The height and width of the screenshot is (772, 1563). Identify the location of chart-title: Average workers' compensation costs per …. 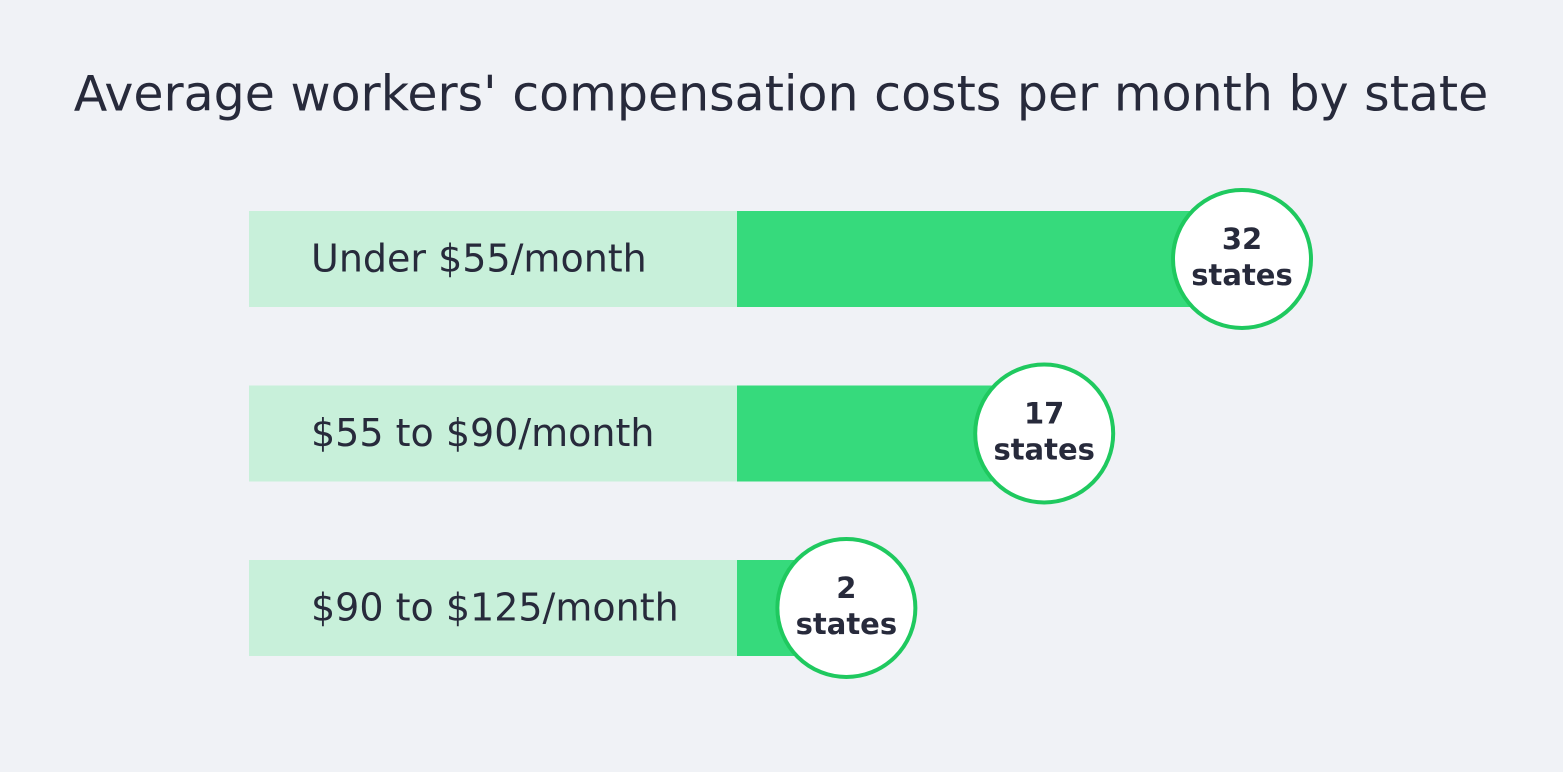
(781, 94).